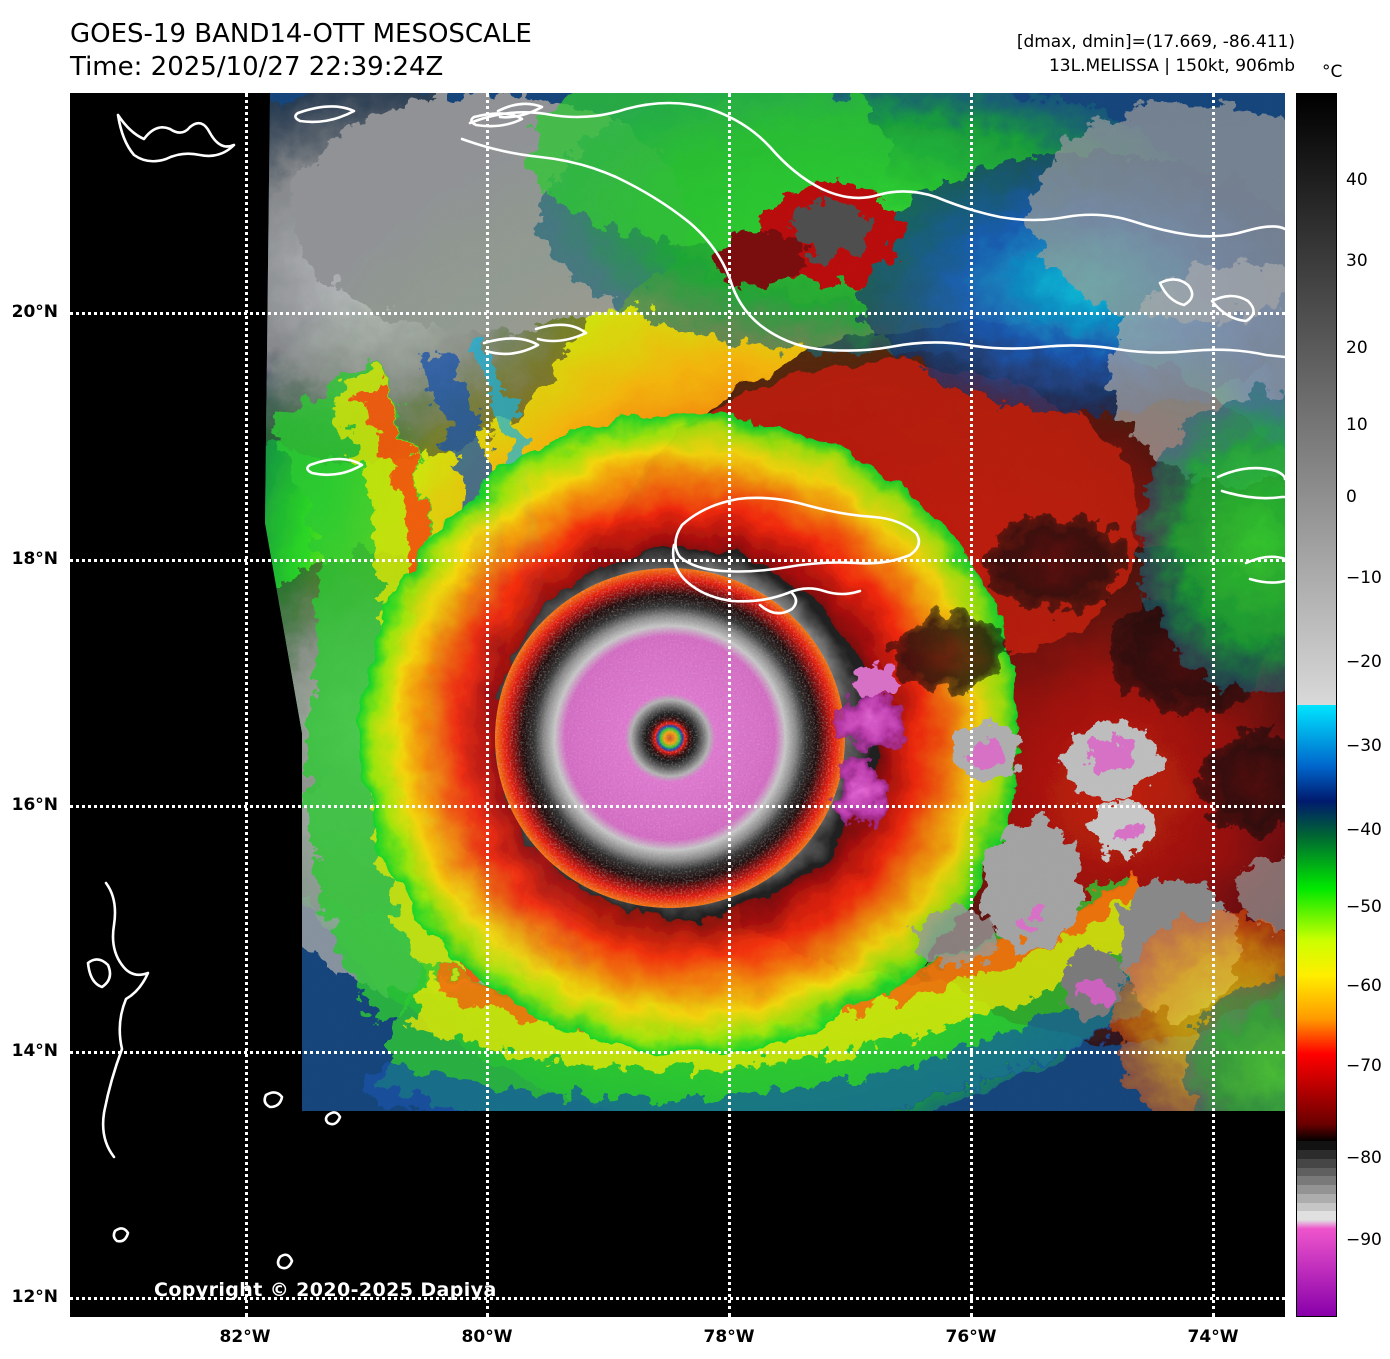 Image resolution: width=1390 pixels, height=1359 pixels. Describe the element at coordinates (1357, 348) in the screenshot. I see `cbar-tick-20: 20` at that location.